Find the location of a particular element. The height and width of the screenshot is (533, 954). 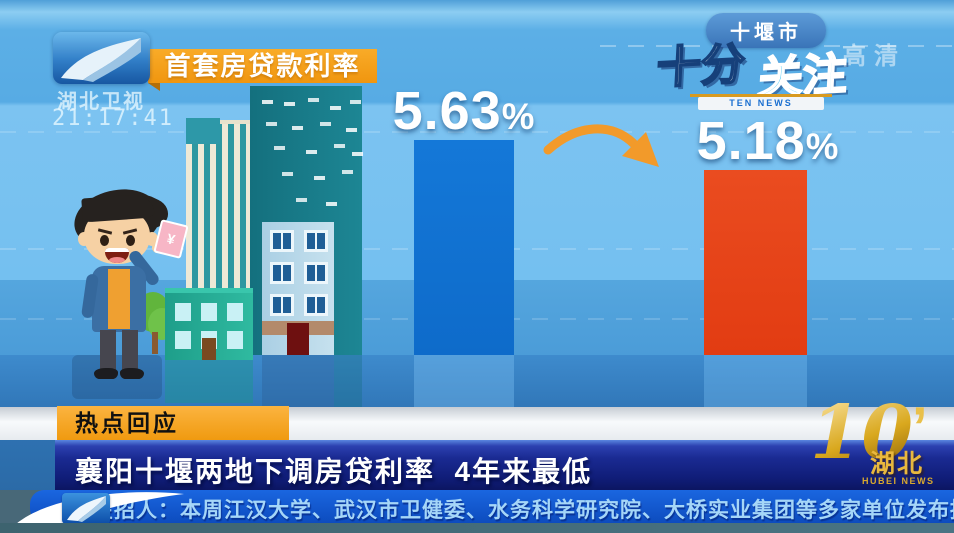

building-windows is located at coordinates (183, 312).